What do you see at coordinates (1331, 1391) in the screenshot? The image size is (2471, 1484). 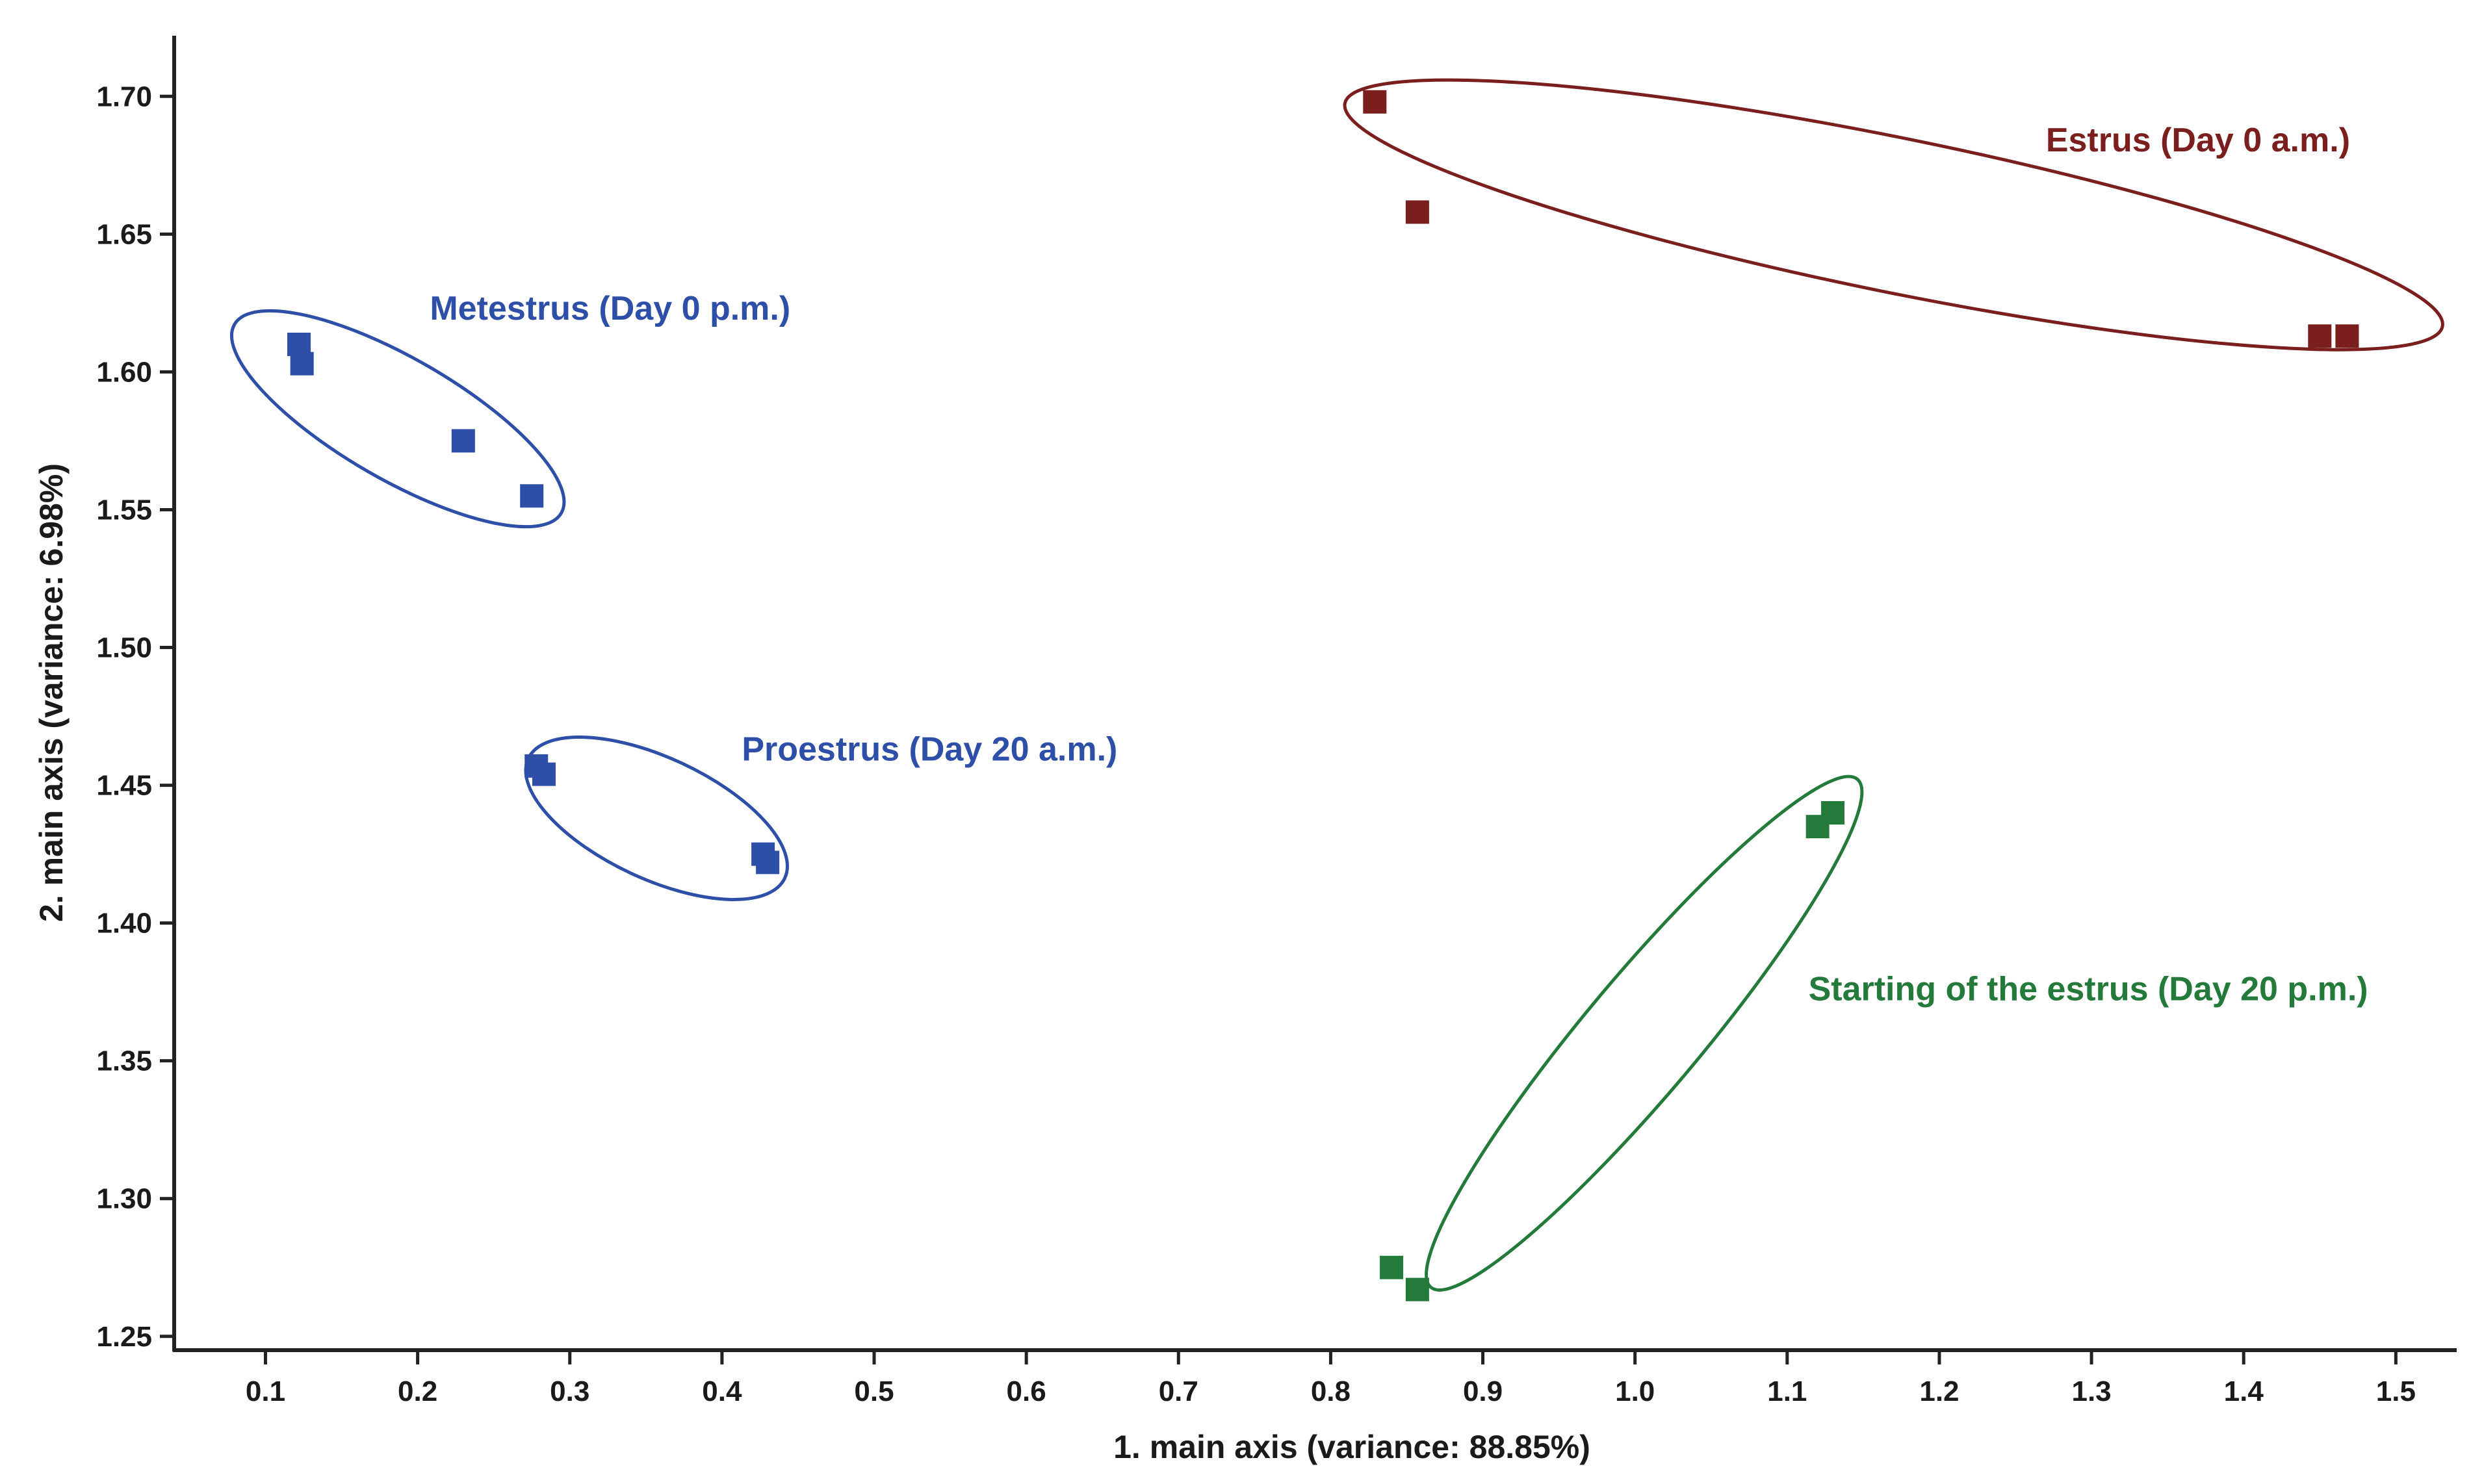 I see `x-tick-label: 0.8` at bounding box center [1331, 1391].